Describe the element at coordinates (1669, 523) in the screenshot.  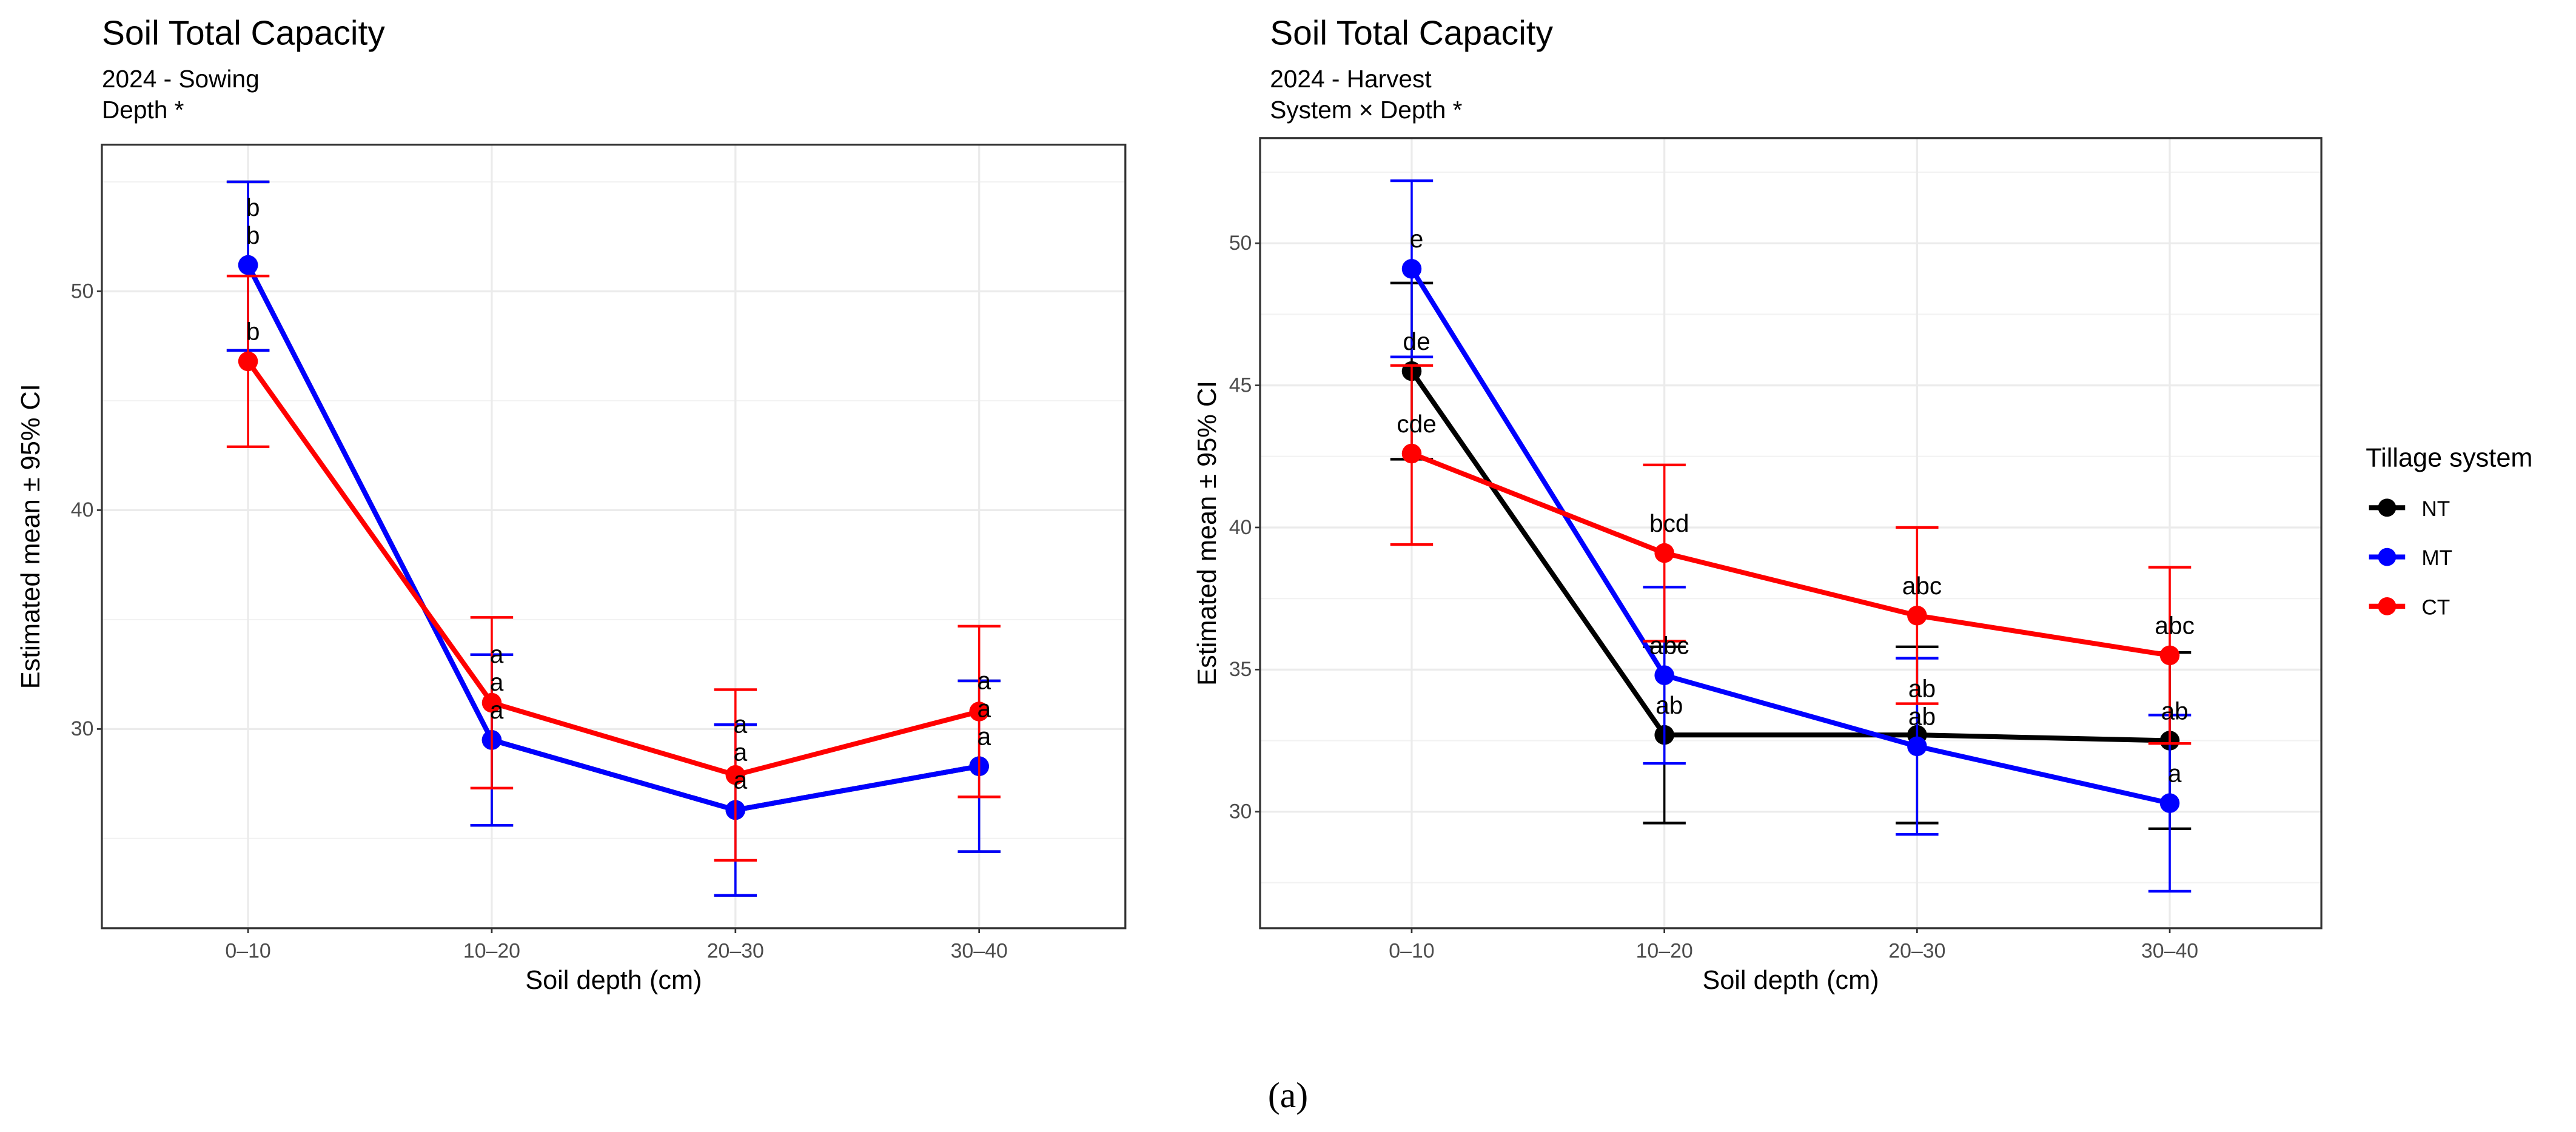
I see `group-letter-label: bcd` at that location.